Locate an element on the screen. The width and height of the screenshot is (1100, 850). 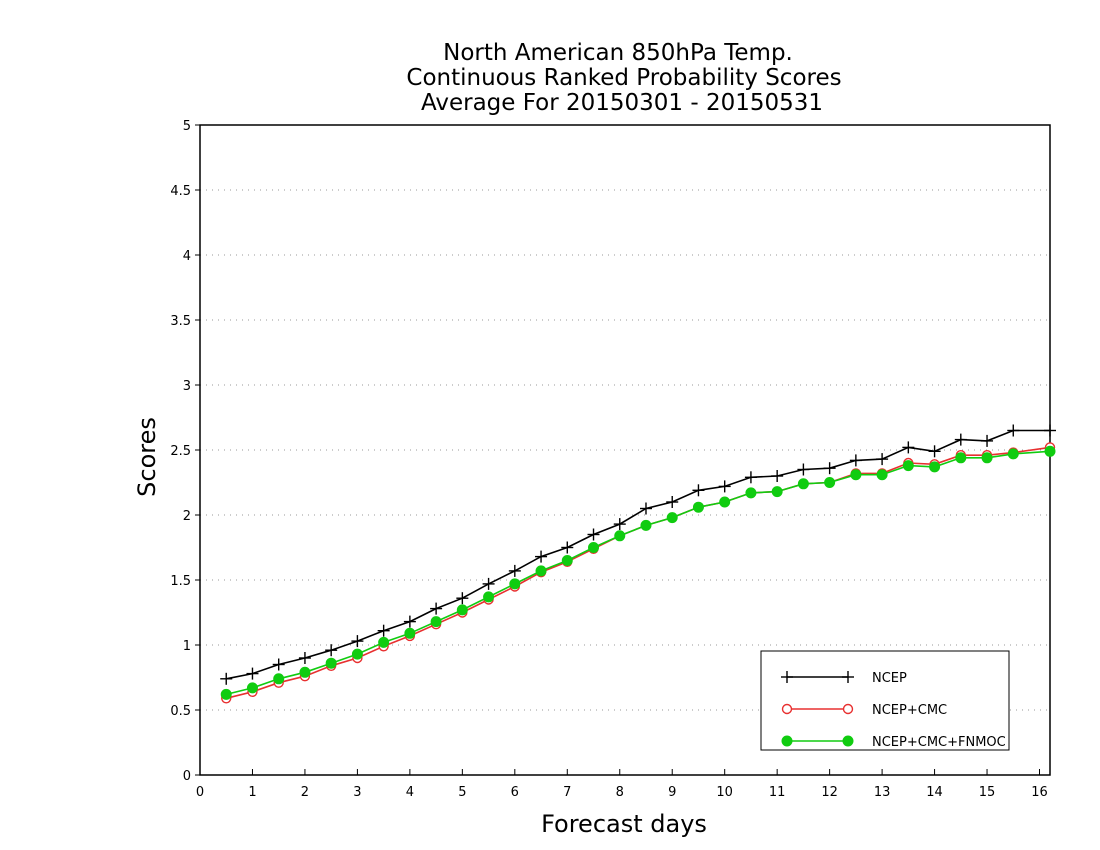
x-tick-label: 10 is located at coordinates (724, 792).